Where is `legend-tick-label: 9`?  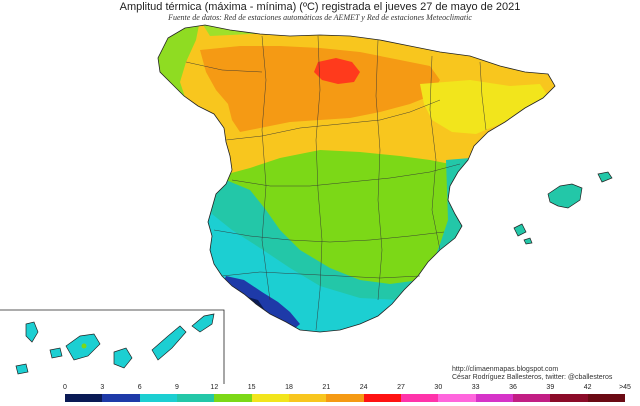 legend-tick-label: 9 is located at coordinates (177, 387).